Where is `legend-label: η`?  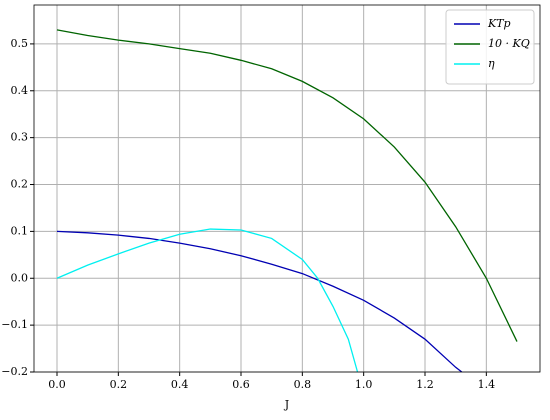
legend-label: η is located at coordinates (491, 63).